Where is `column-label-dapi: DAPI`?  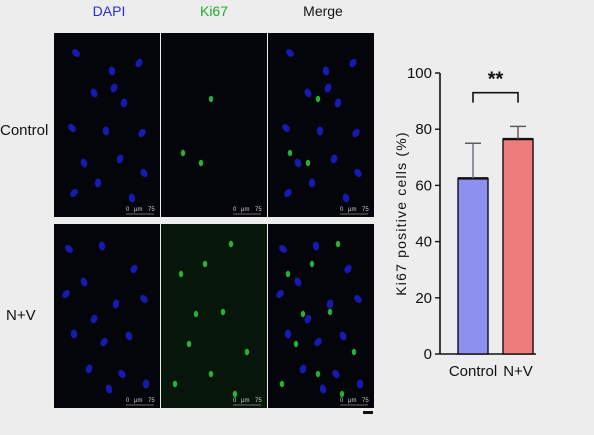
column-label-dapi: DAPI is located at coordinates (109, 11).